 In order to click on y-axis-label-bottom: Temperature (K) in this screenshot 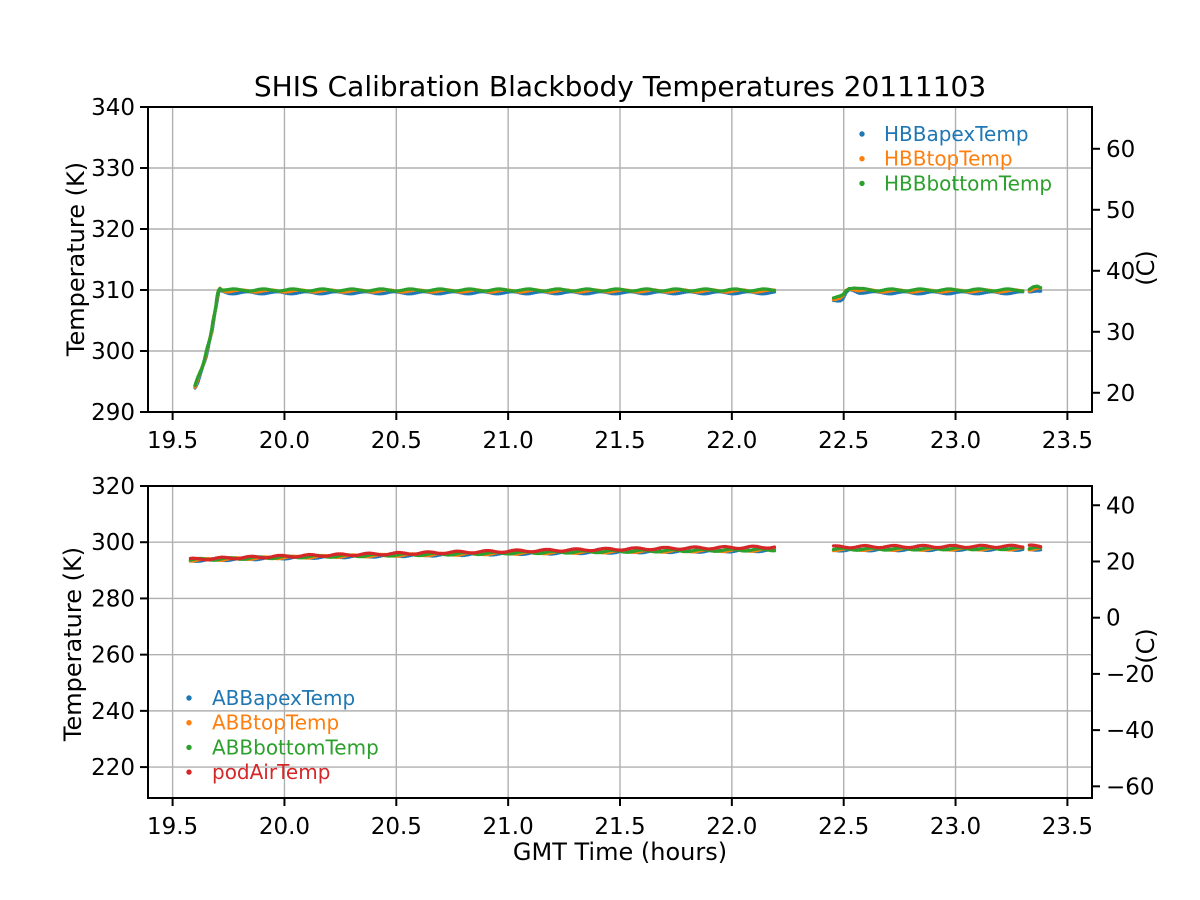, I will do `click(73, 644)`.